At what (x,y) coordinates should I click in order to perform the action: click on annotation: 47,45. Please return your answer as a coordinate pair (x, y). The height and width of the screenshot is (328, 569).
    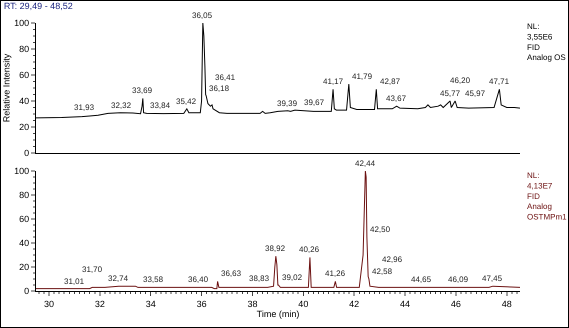
    Looking at the image, I should click on (492, 278).